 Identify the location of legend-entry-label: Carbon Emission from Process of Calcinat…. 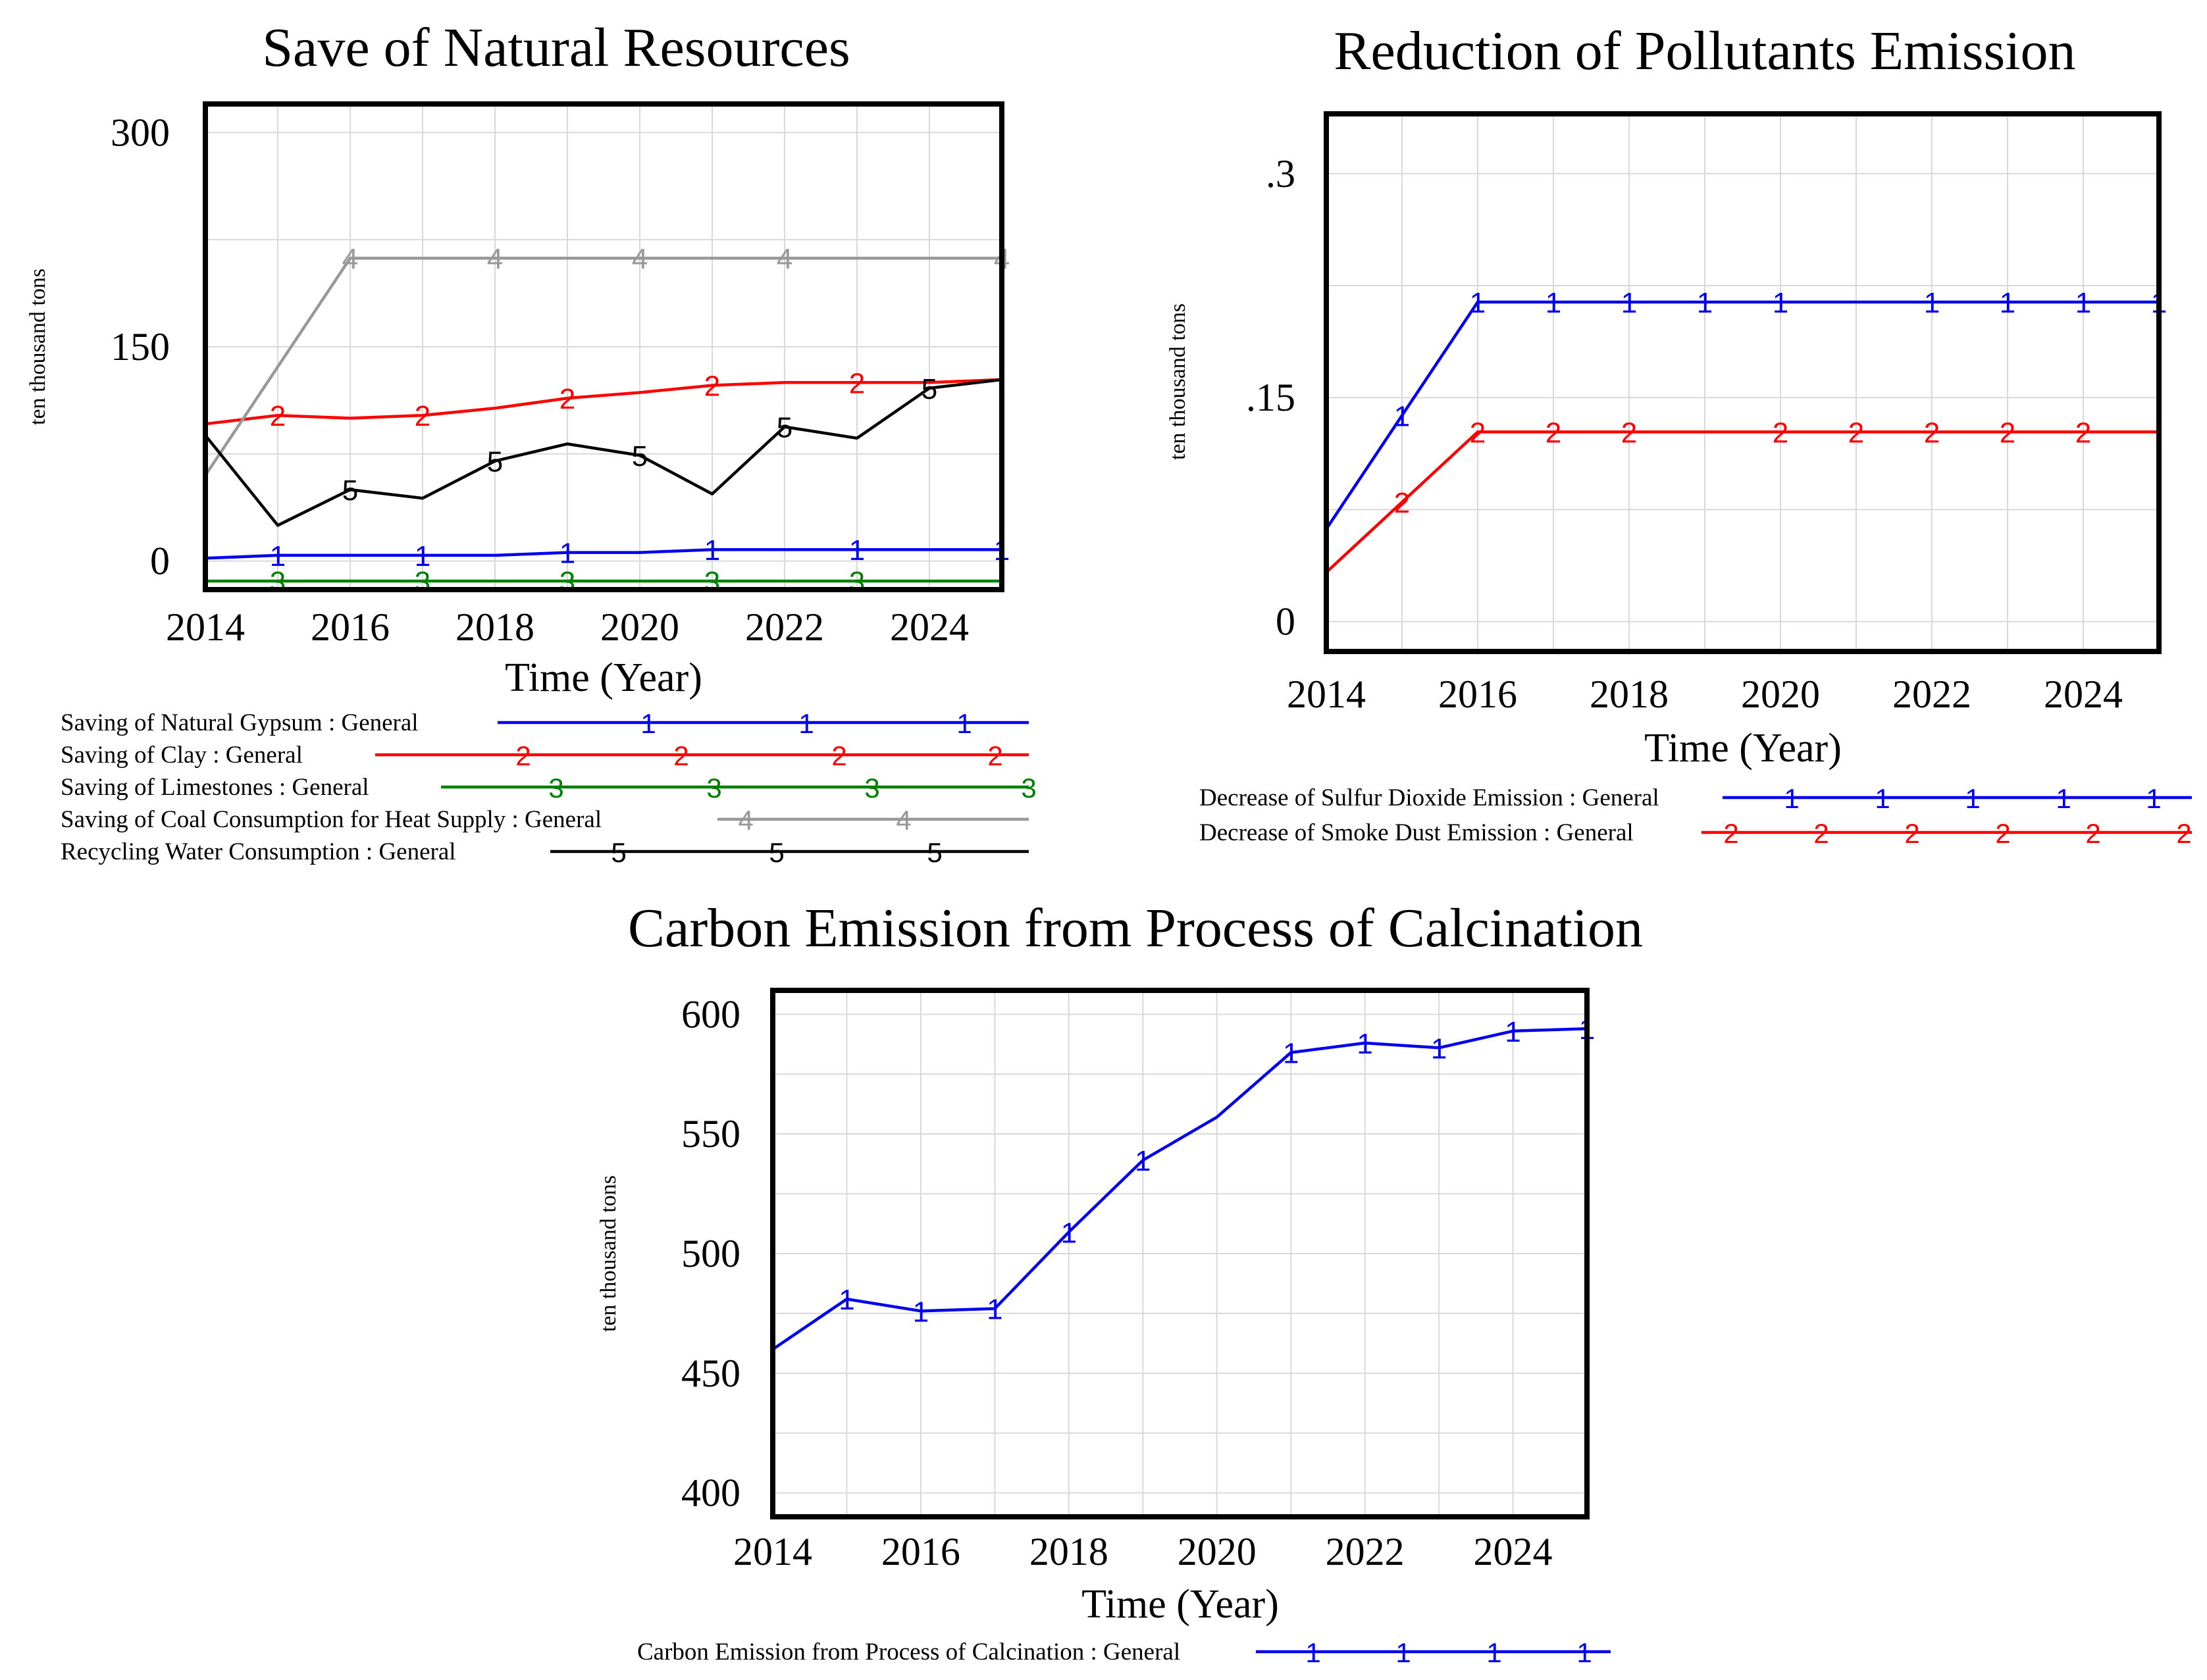
(908, 1652).